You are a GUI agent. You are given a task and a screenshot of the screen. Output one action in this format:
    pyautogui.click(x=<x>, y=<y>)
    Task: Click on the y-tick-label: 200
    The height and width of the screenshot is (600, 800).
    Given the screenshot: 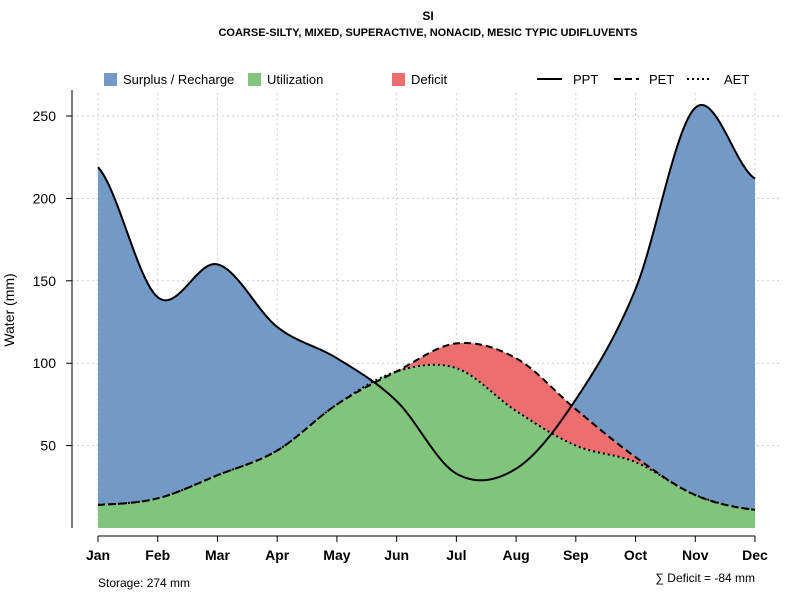 What is the action you would take?
    pyautogui.click(x=45, y=198)
    